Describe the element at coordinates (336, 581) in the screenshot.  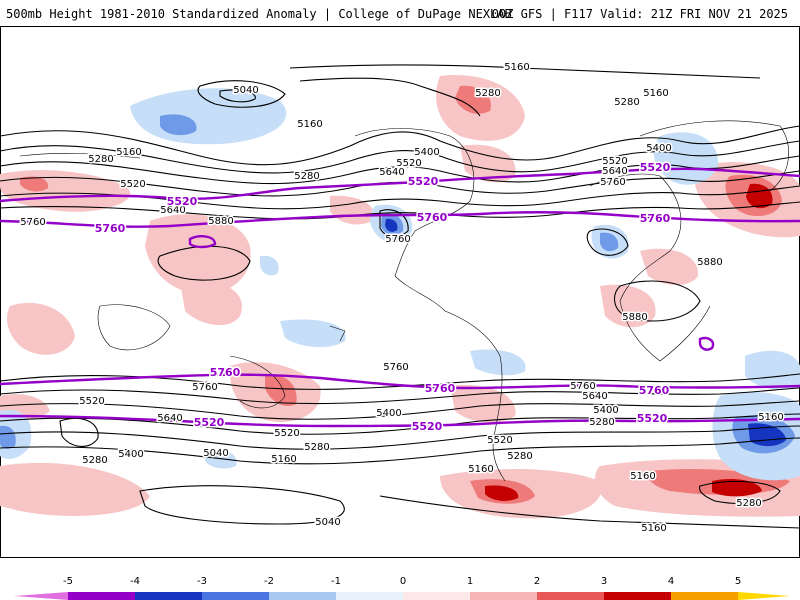
I see `colorbar-tick-label: -1` at that location.